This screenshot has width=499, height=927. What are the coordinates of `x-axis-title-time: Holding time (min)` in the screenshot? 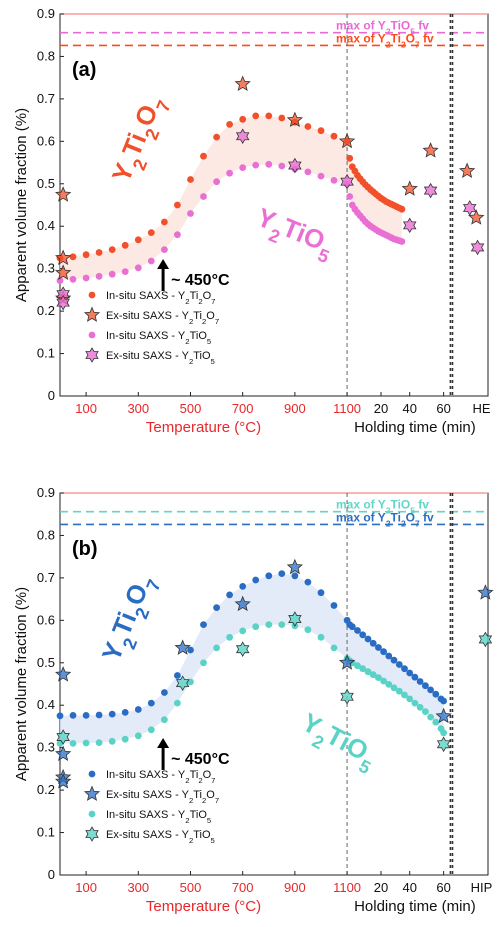 It's located at (415, 906).